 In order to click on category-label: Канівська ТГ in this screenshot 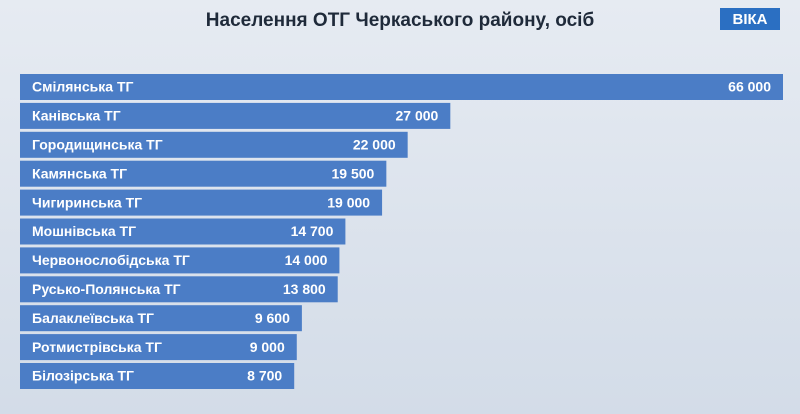, I will do `click(76, 116)`.